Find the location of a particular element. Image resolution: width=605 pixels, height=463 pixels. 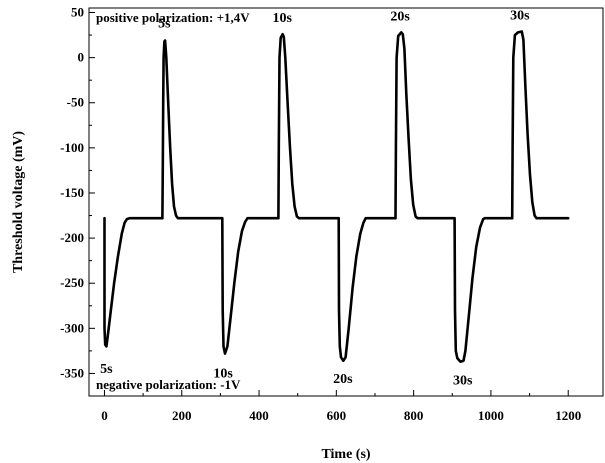

y-tick-label: 50 is located at coordinates (77, 12).